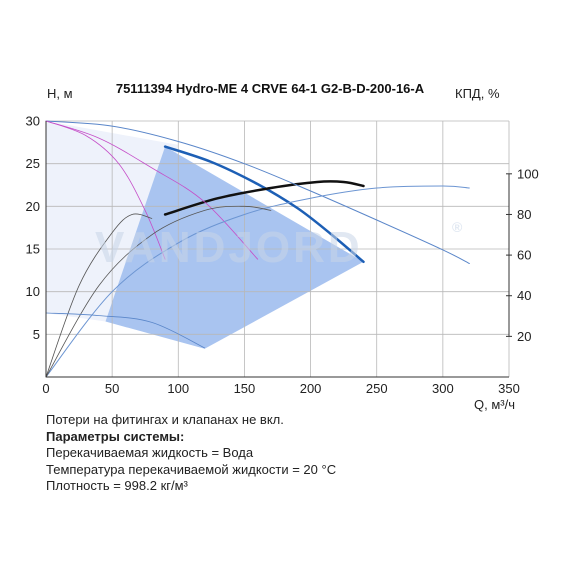 The width and height of the screenshot is (570, 570). What do you see at coordinates (33, 206) in the screenshot?
I see `y-tick-label: 20` at bounding box center [33, 206].